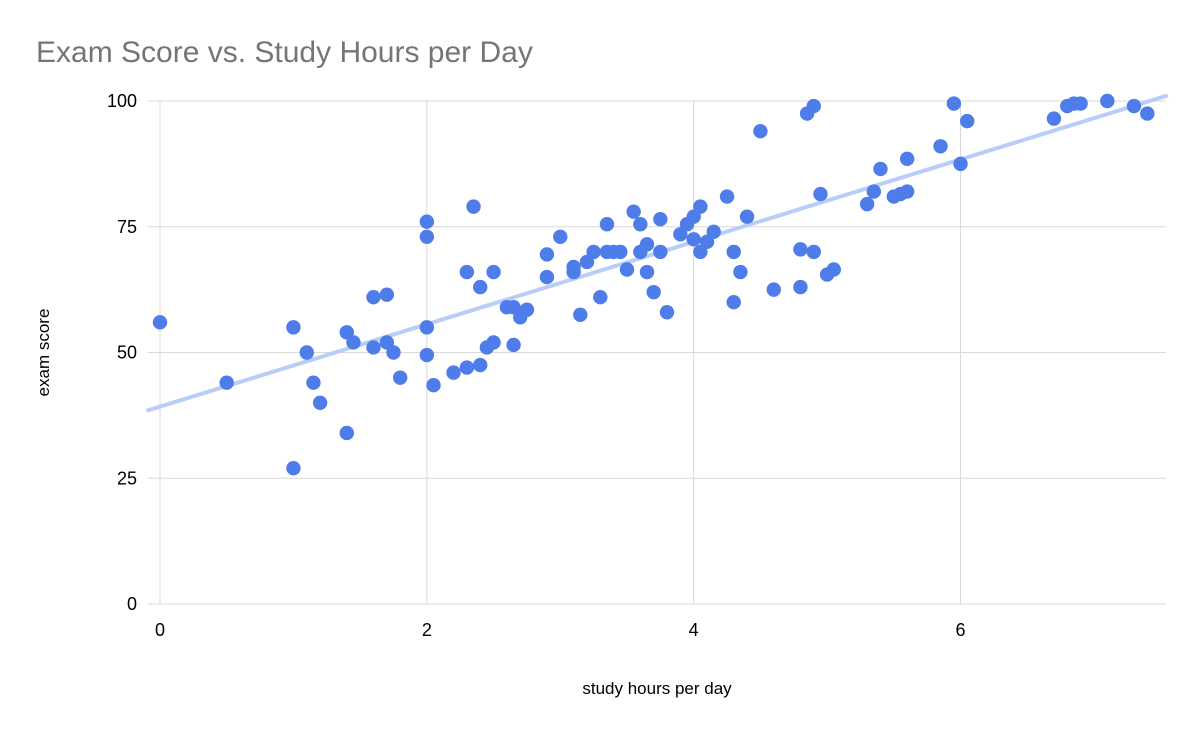 The width and height of the screenshot is (1196, 741). Describe the element at coordinates (127, 478) in the screenshot. I see `y-tick-label: 25` at that location.